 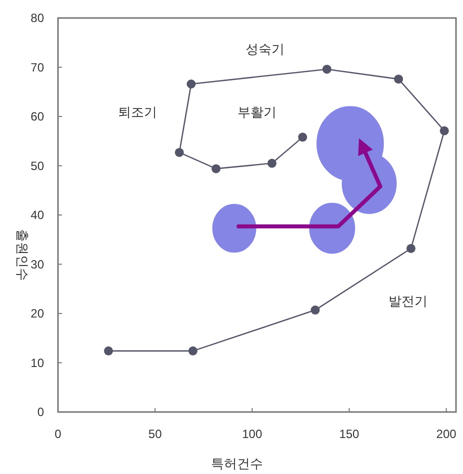 What do you see at coordinates (40, 412) in the screenshot?
I see `y-tick-label: 0` at bounding box center [40, 412].